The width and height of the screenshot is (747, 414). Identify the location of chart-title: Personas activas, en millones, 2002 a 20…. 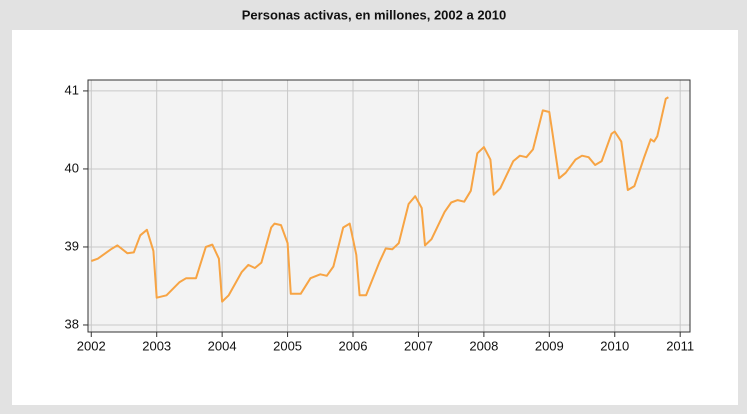
(374, 14).